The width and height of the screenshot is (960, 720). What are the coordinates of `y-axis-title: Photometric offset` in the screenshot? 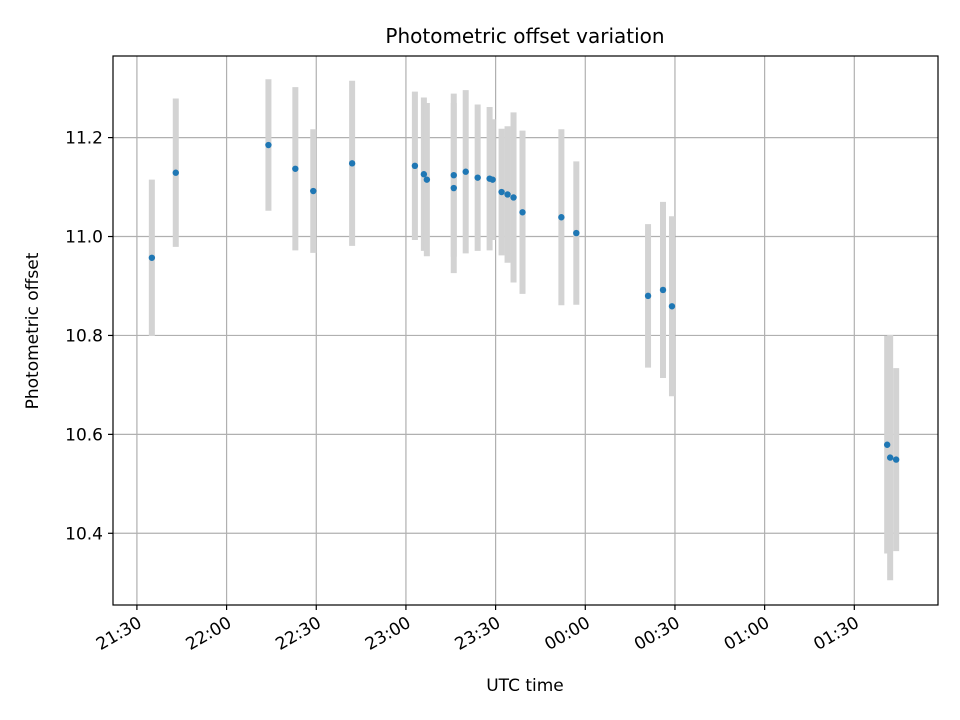 It's located at (33, 330).